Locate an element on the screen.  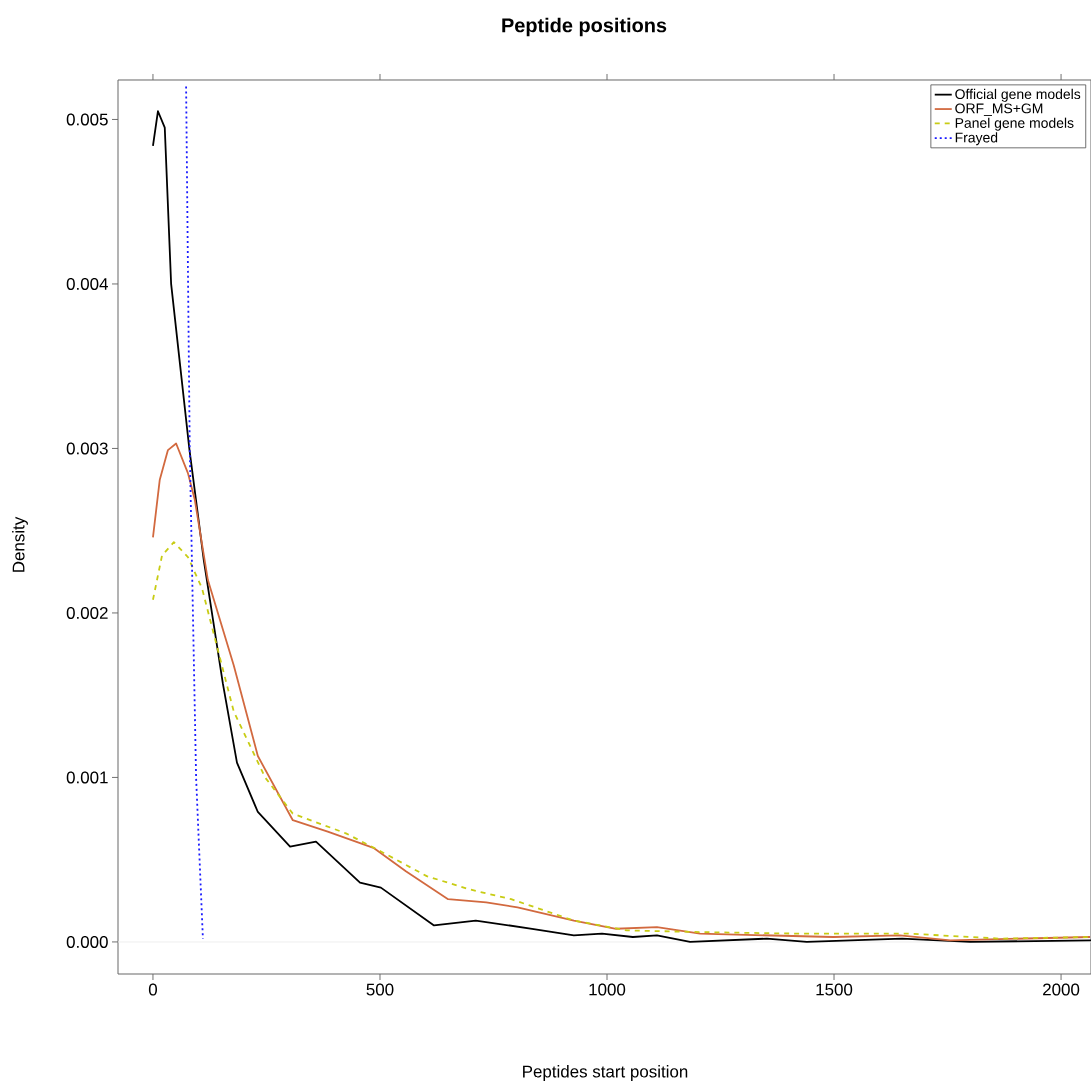
legend-label: Panel gene models is located at coordinates (1014, 124).